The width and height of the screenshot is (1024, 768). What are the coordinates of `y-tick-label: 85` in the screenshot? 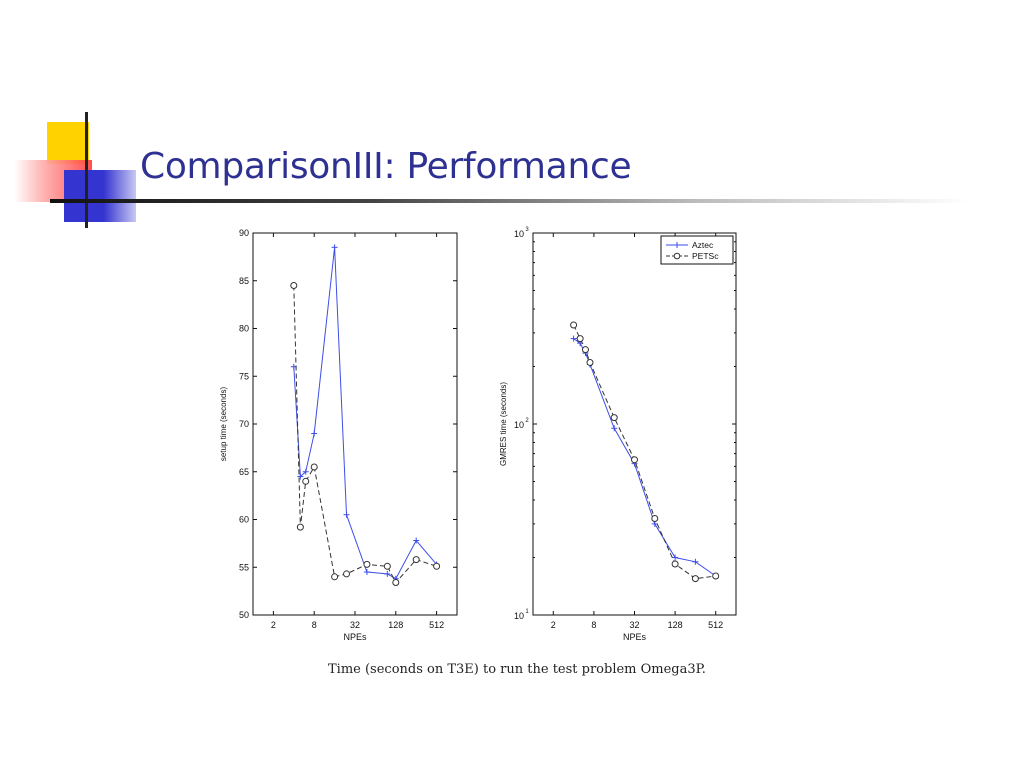 It's located at (244, 281).